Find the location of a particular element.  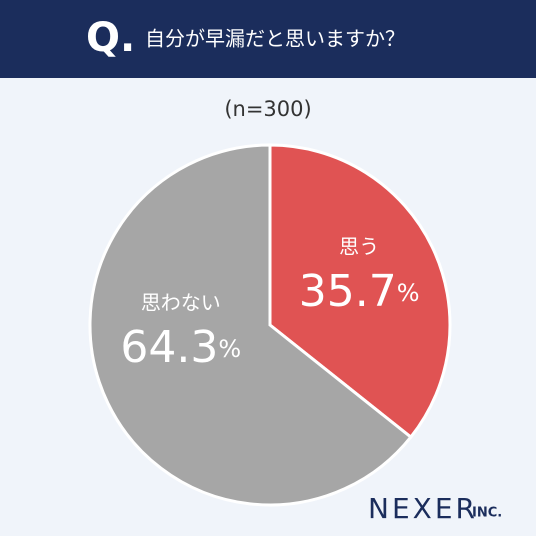

value-label: 35.7% is located at coordinates (359, 291).